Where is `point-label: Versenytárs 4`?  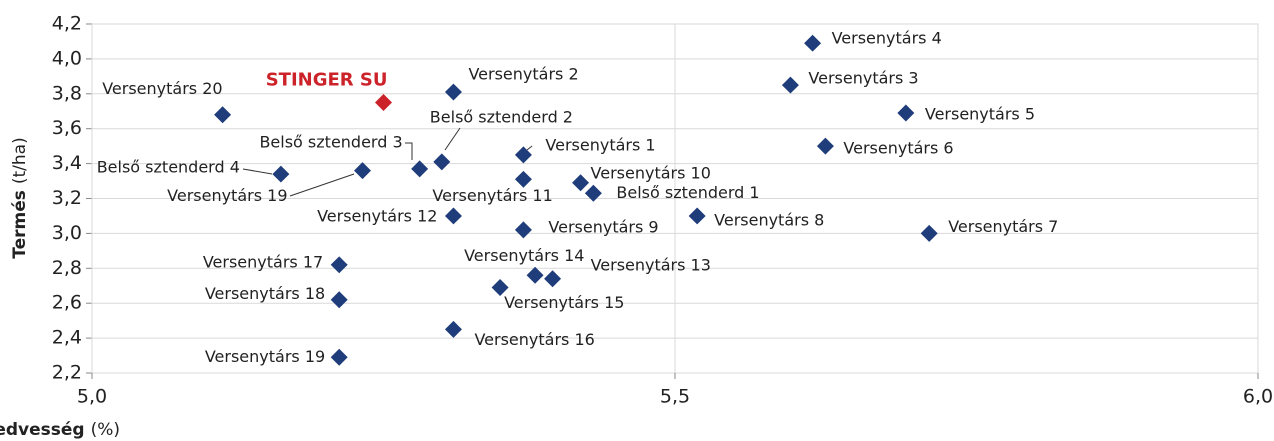 point-label: Versenytárs 4 is located at coordinates (887, 38).